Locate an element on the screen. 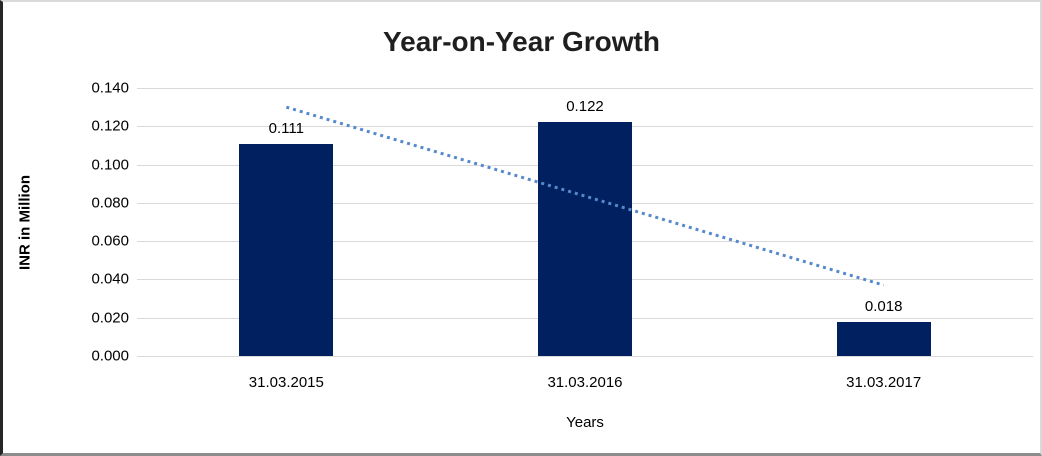 This screenshot has height=456, width=1042. y-tick-label: 0.080 is located at coordinates (110, 203).